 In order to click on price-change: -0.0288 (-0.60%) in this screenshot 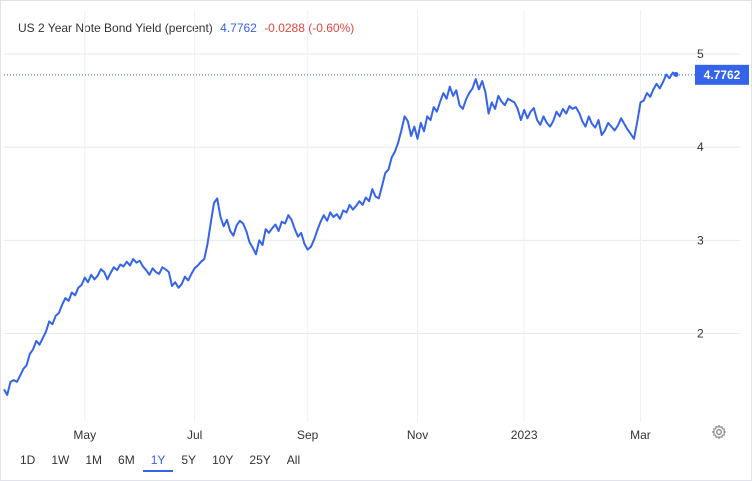, I will do `click(309, 28)`.